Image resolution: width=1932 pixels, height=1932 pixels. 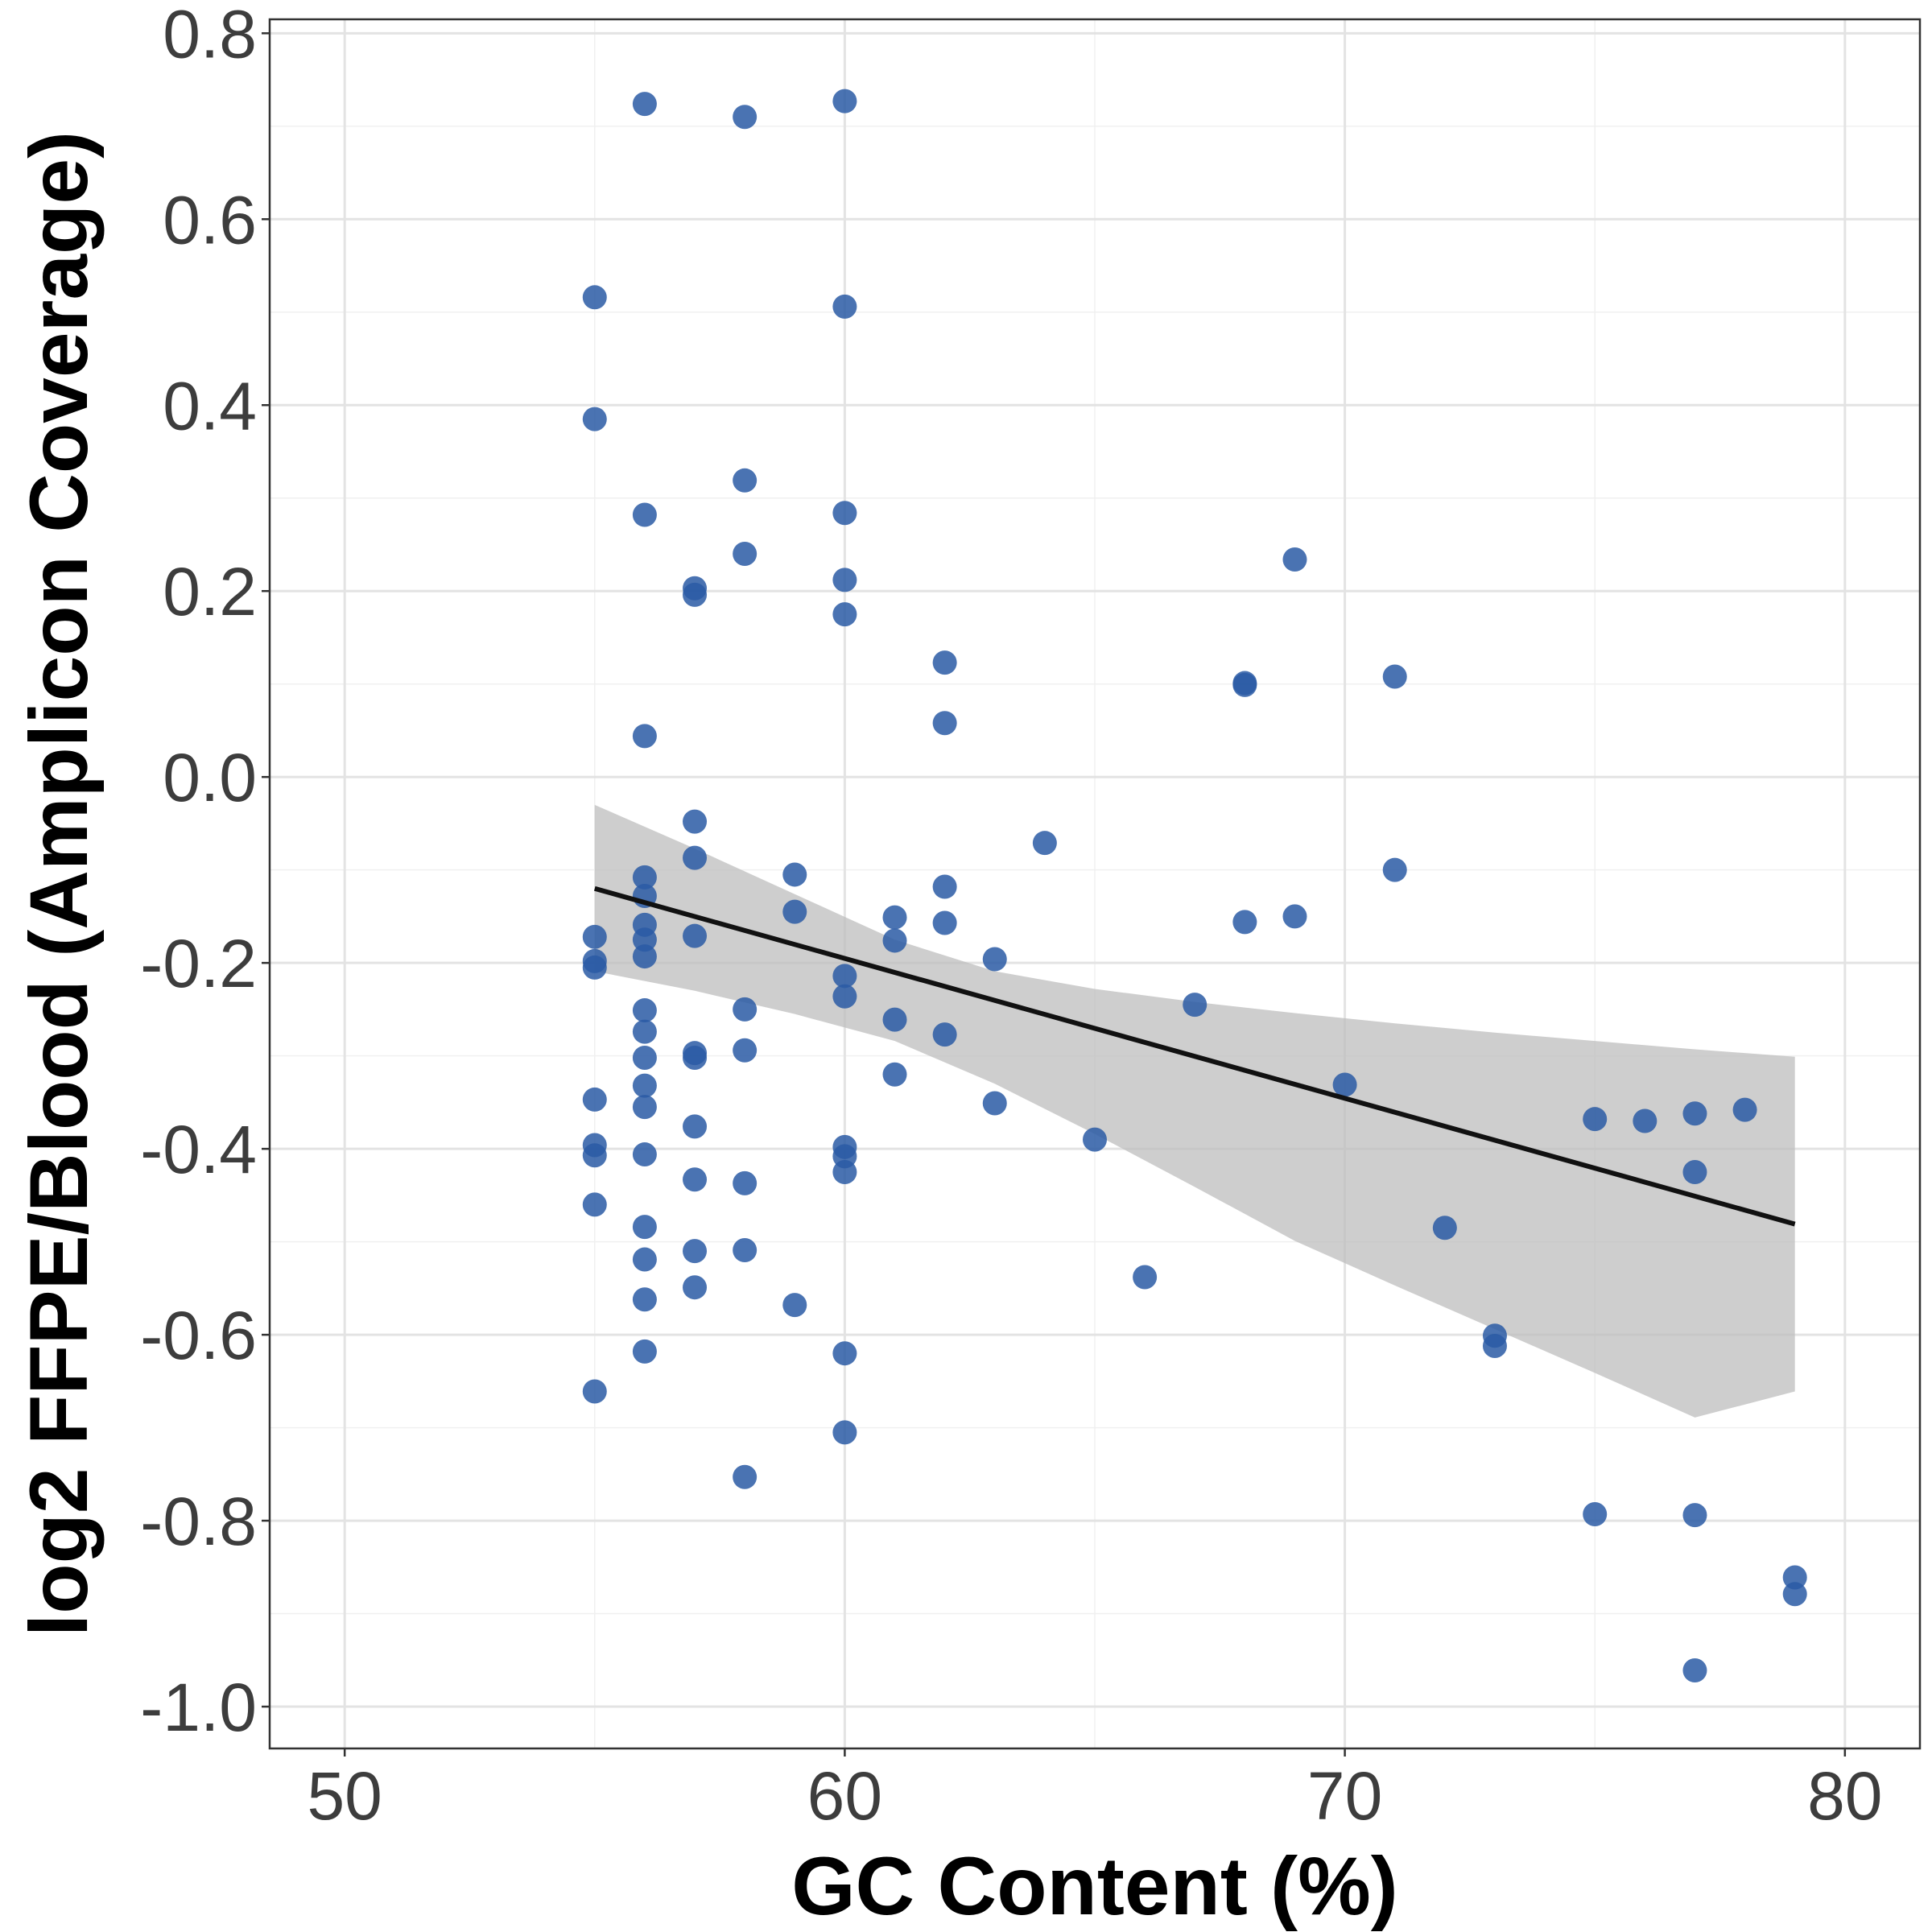 I want to click on y-tick-label: 0.4, so click(x=210, y=406).